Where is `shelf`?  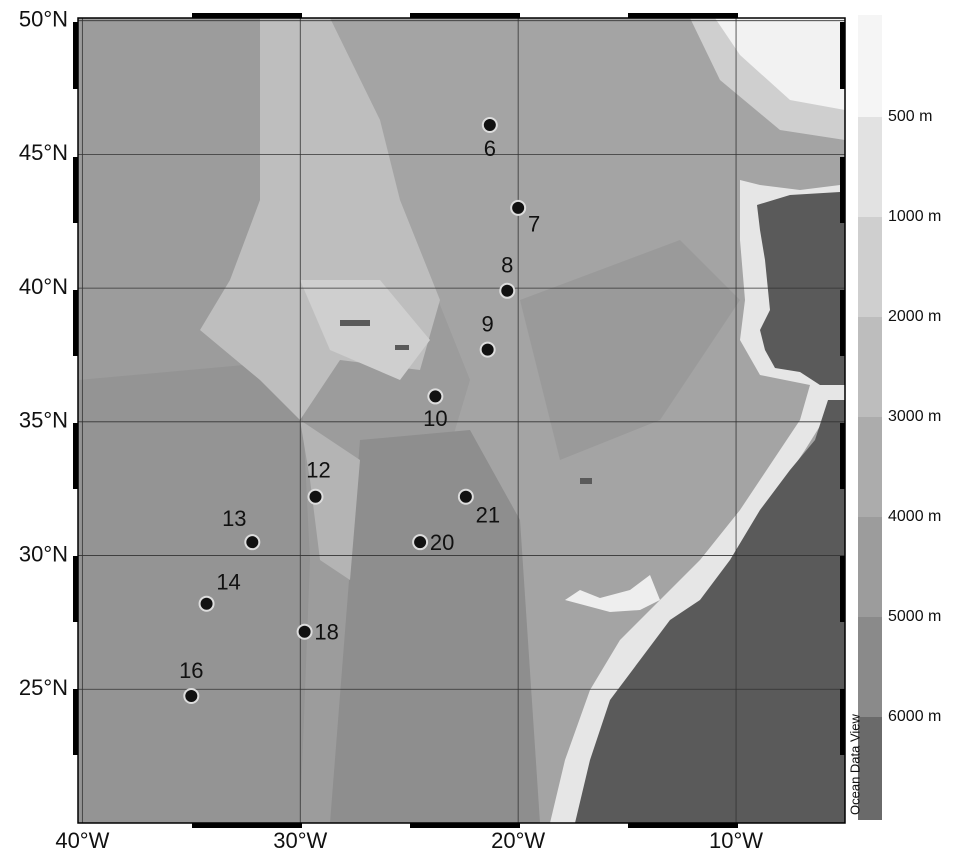 shelf is located at coordinates (780, 64).